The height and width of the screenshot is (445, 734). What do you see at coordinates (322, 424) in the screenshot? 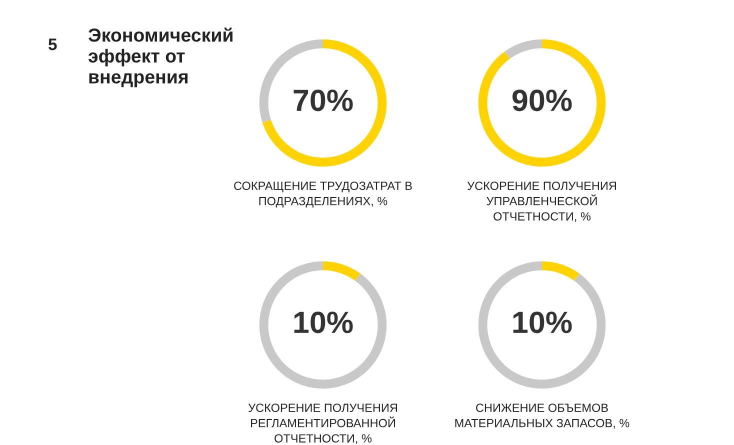
I see `text: УСКОРЕНИЕ ПОЛУЧЕНИЯ РЕГЛАМЕНТИРОВАННОЙ ОТЧЕТНОСТИ, %` at bounding box center [322, 424].